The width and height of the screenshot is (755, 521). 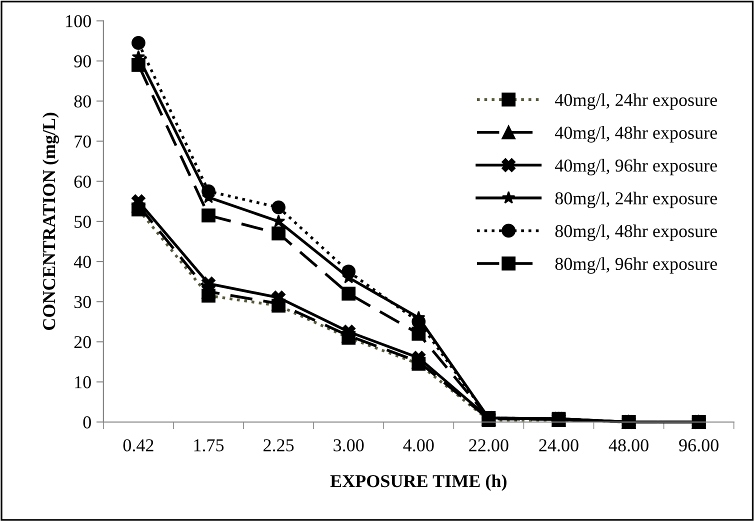 What do you see at coordinates (698, 445) in the screenshot?
I see `x-tick-label: 96.00` at bounding box center [698, 445].